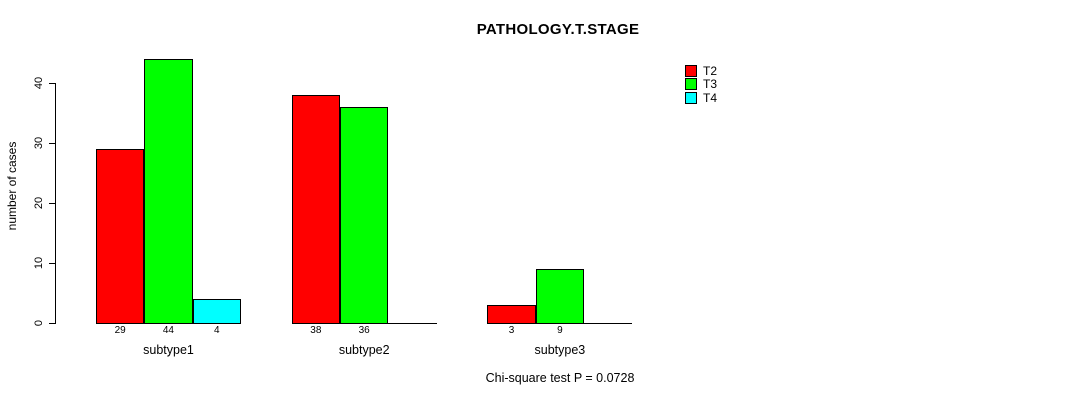  I want to click on legend-label-T2: T2, so click(710, 70).